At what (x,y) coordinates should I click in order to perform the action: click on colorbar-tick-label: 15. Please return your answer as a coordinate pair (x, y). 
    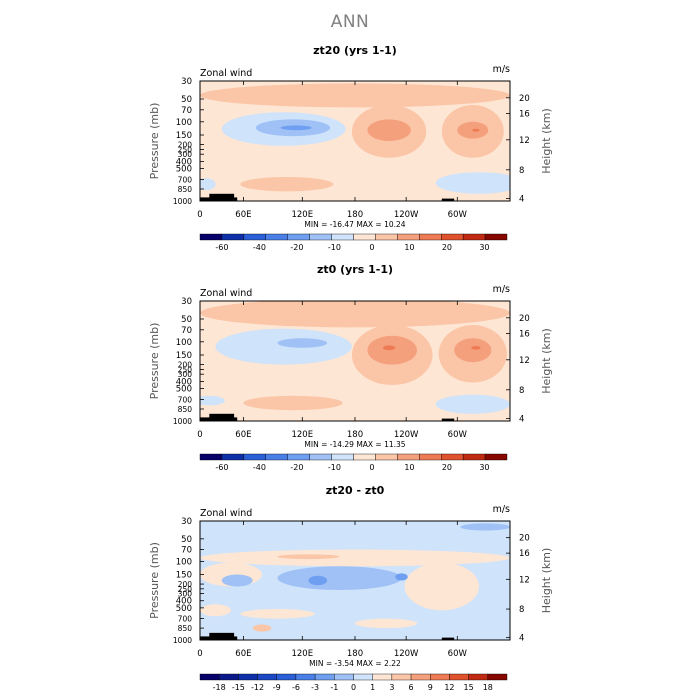
    Looking at the image, I should click on (469, 687).